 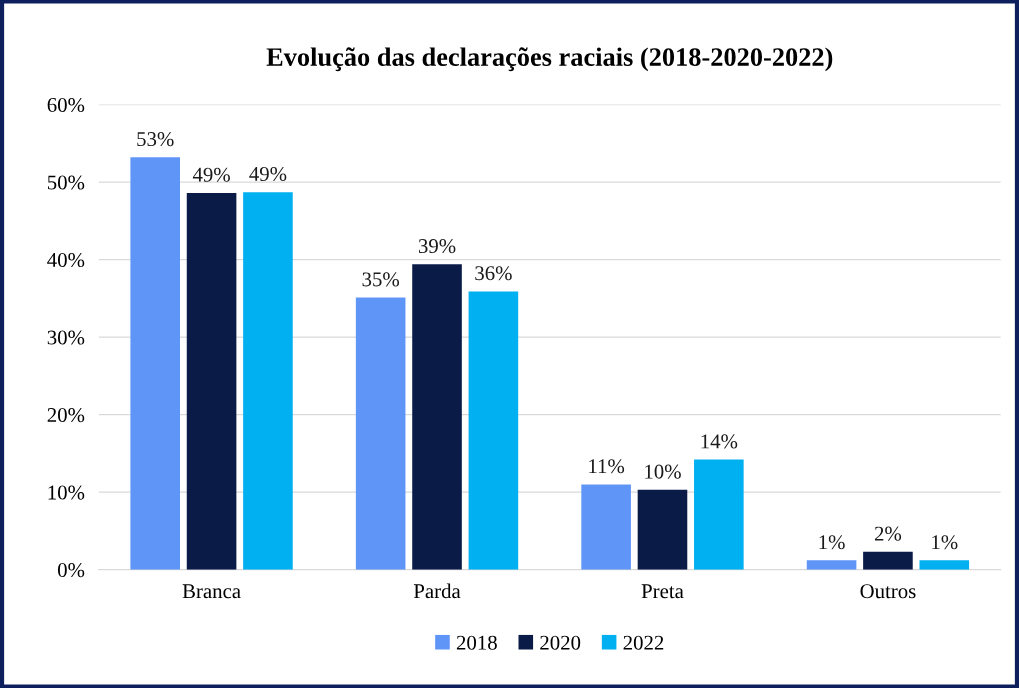 What do you see at coordinates (560, 642) in the screenshot?
I see `legend-label: 2020` at bounding box center [560, 642].